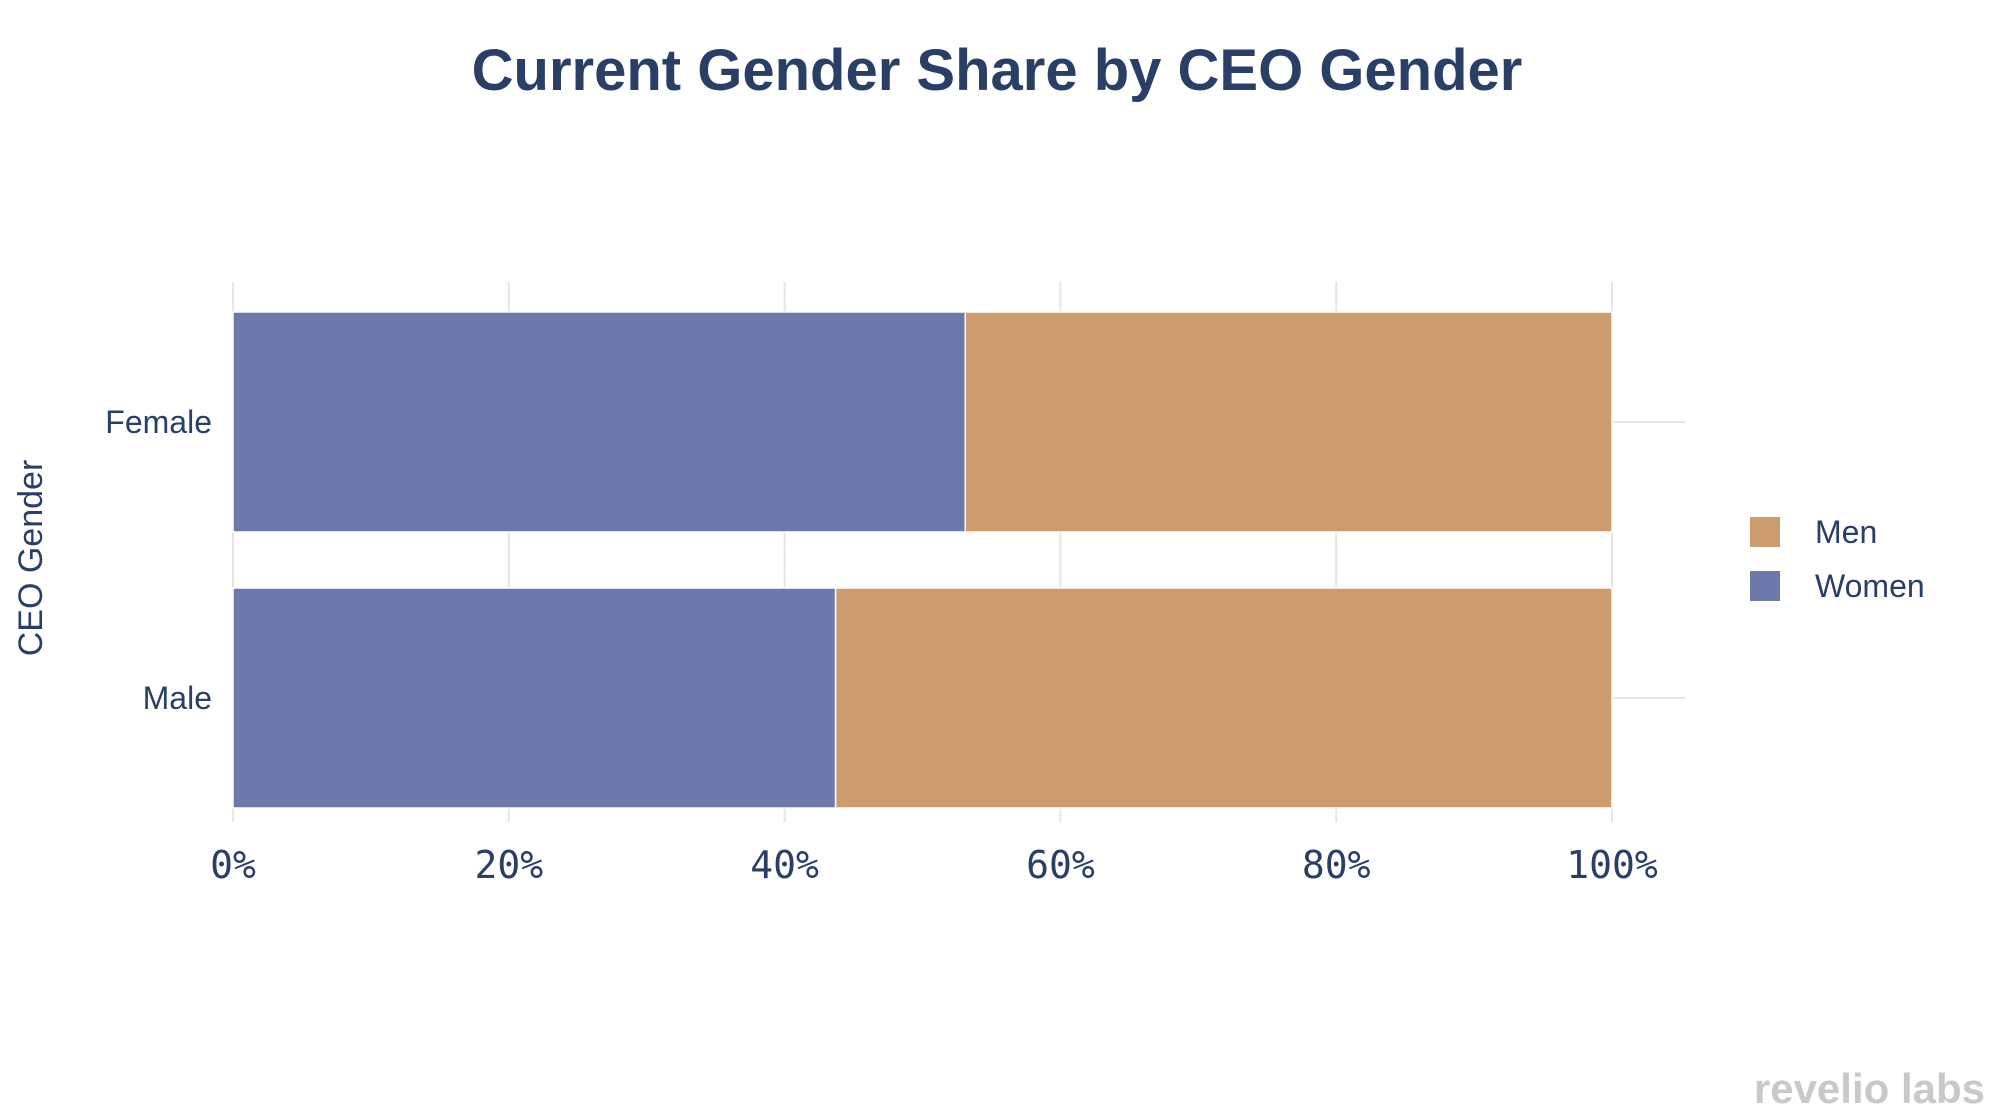 This screenshot has height=1117, width=1995. I want to click on y-axis-title: CEO Gender, so click(31, 558).